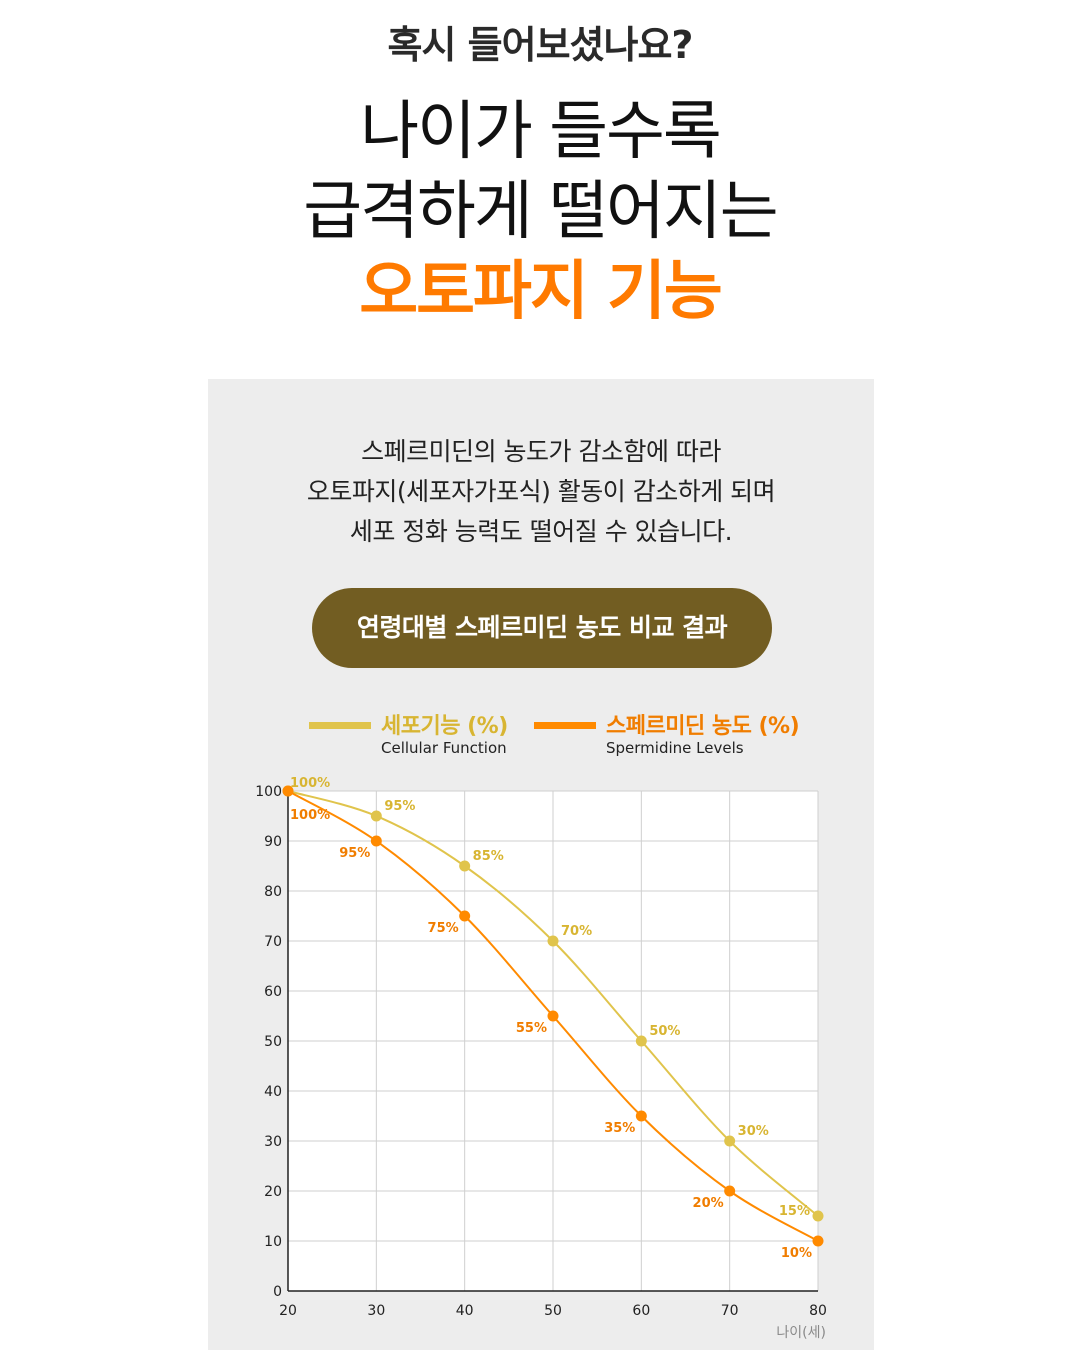 This screenshot has width=1080, height=1350. I want to click on data-label-spermidine-levels: 10%, so click(796, 1253).